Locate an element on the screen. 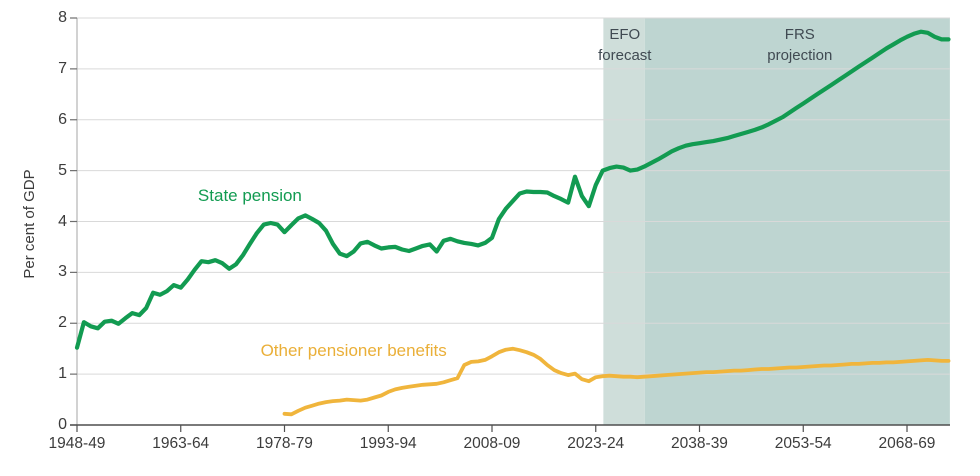 The image size is (980, 476). x-tick-label: 1993-94 is located at coordinates (388, 443).